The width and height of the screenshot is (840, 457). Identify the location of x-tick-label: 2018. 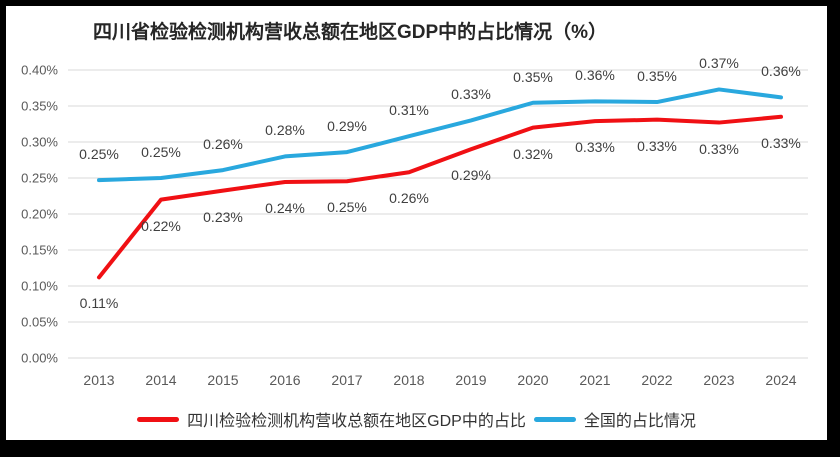
(409, 380).